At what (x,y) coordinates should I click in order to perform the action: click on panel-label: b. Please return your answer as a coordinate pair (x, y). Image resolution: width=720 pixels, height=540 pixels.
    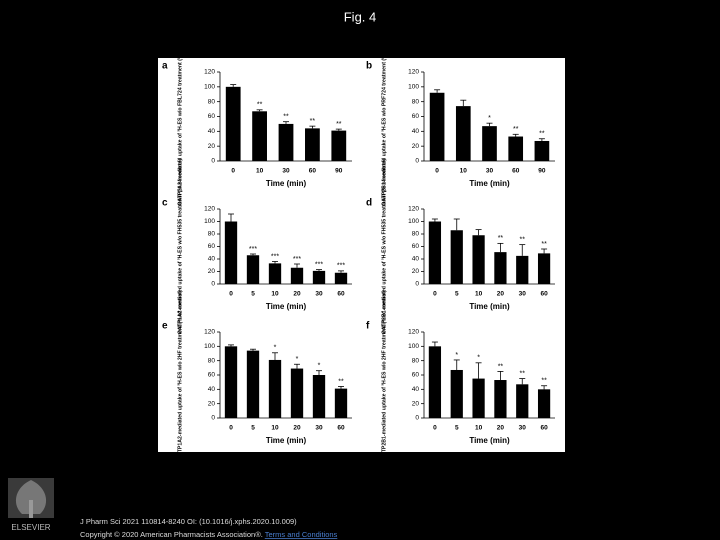
    Looking at the image, I should click on (369, 66).